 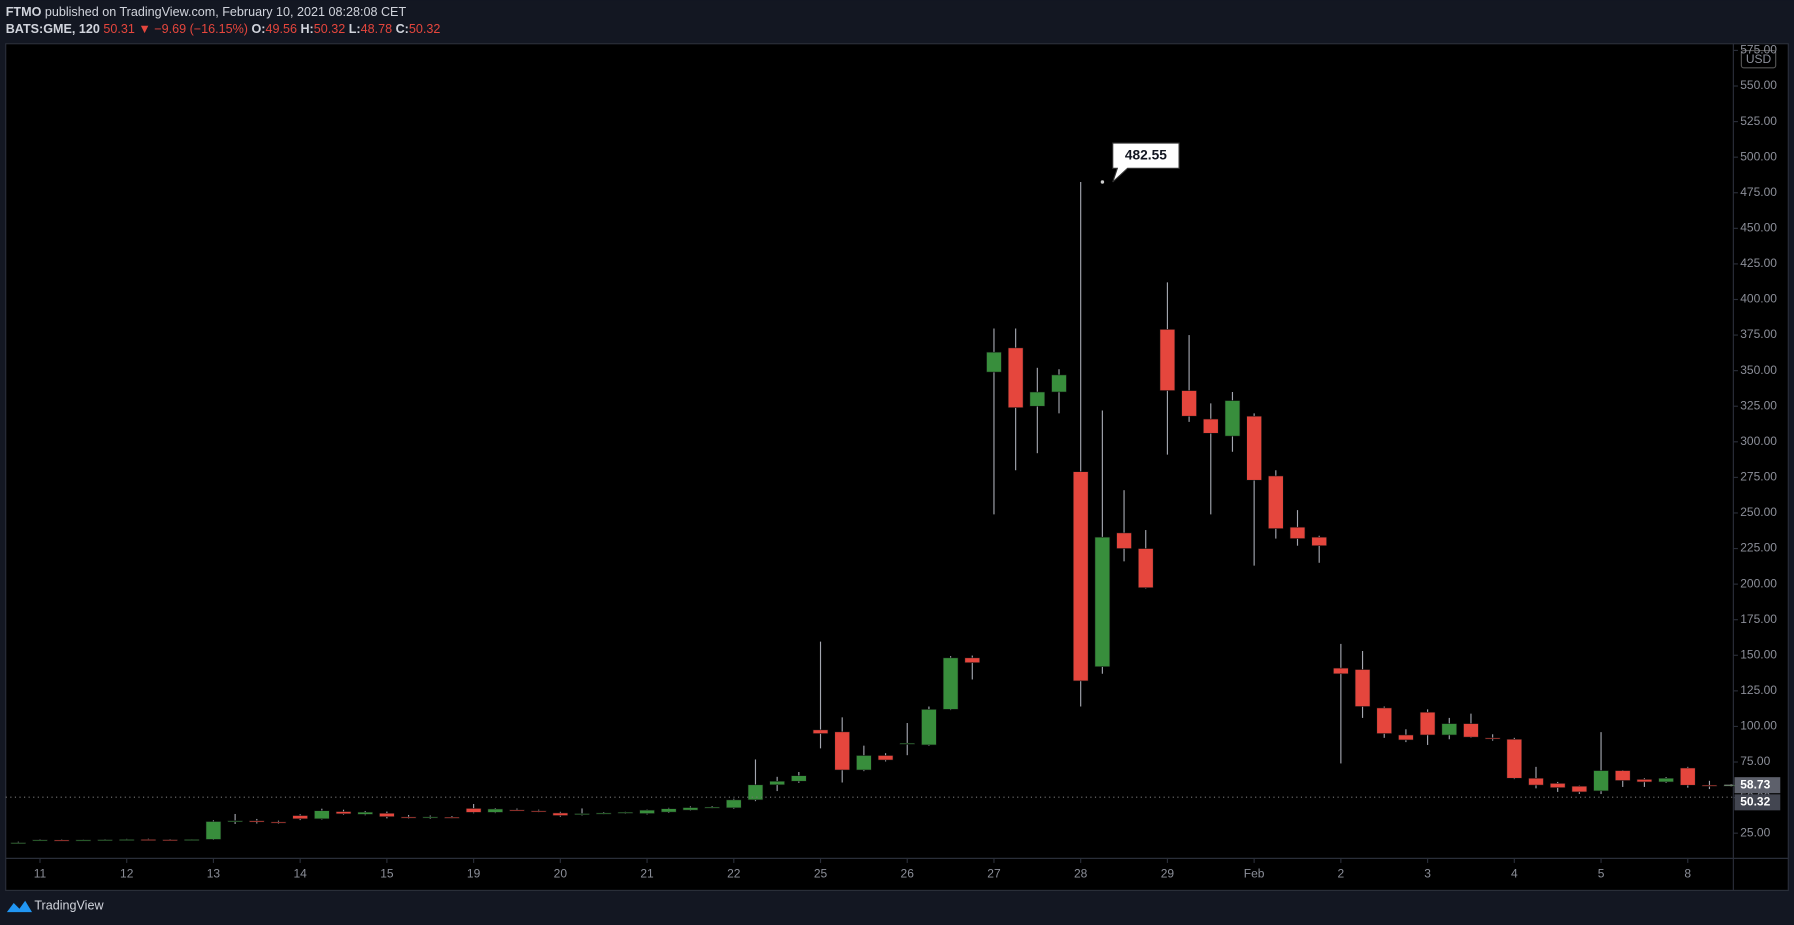 What do you see at coordinates (1758, 654) in the screenshot?
I see `y-tick-label: 150.00` at bounding box center [1758, 654].